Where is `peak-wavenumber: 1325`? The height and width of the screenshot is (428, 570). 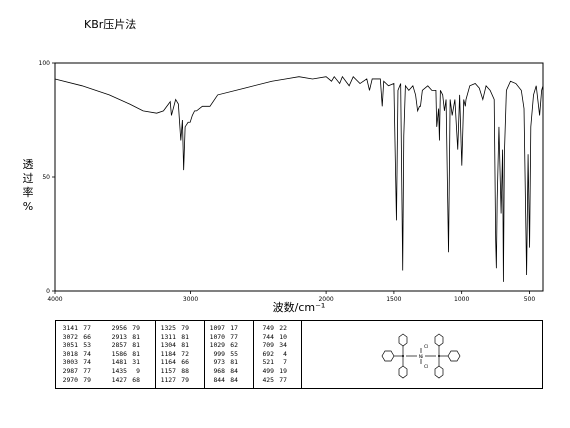 peak-wavenumber: 1325 is located at coordinates (168, 328).